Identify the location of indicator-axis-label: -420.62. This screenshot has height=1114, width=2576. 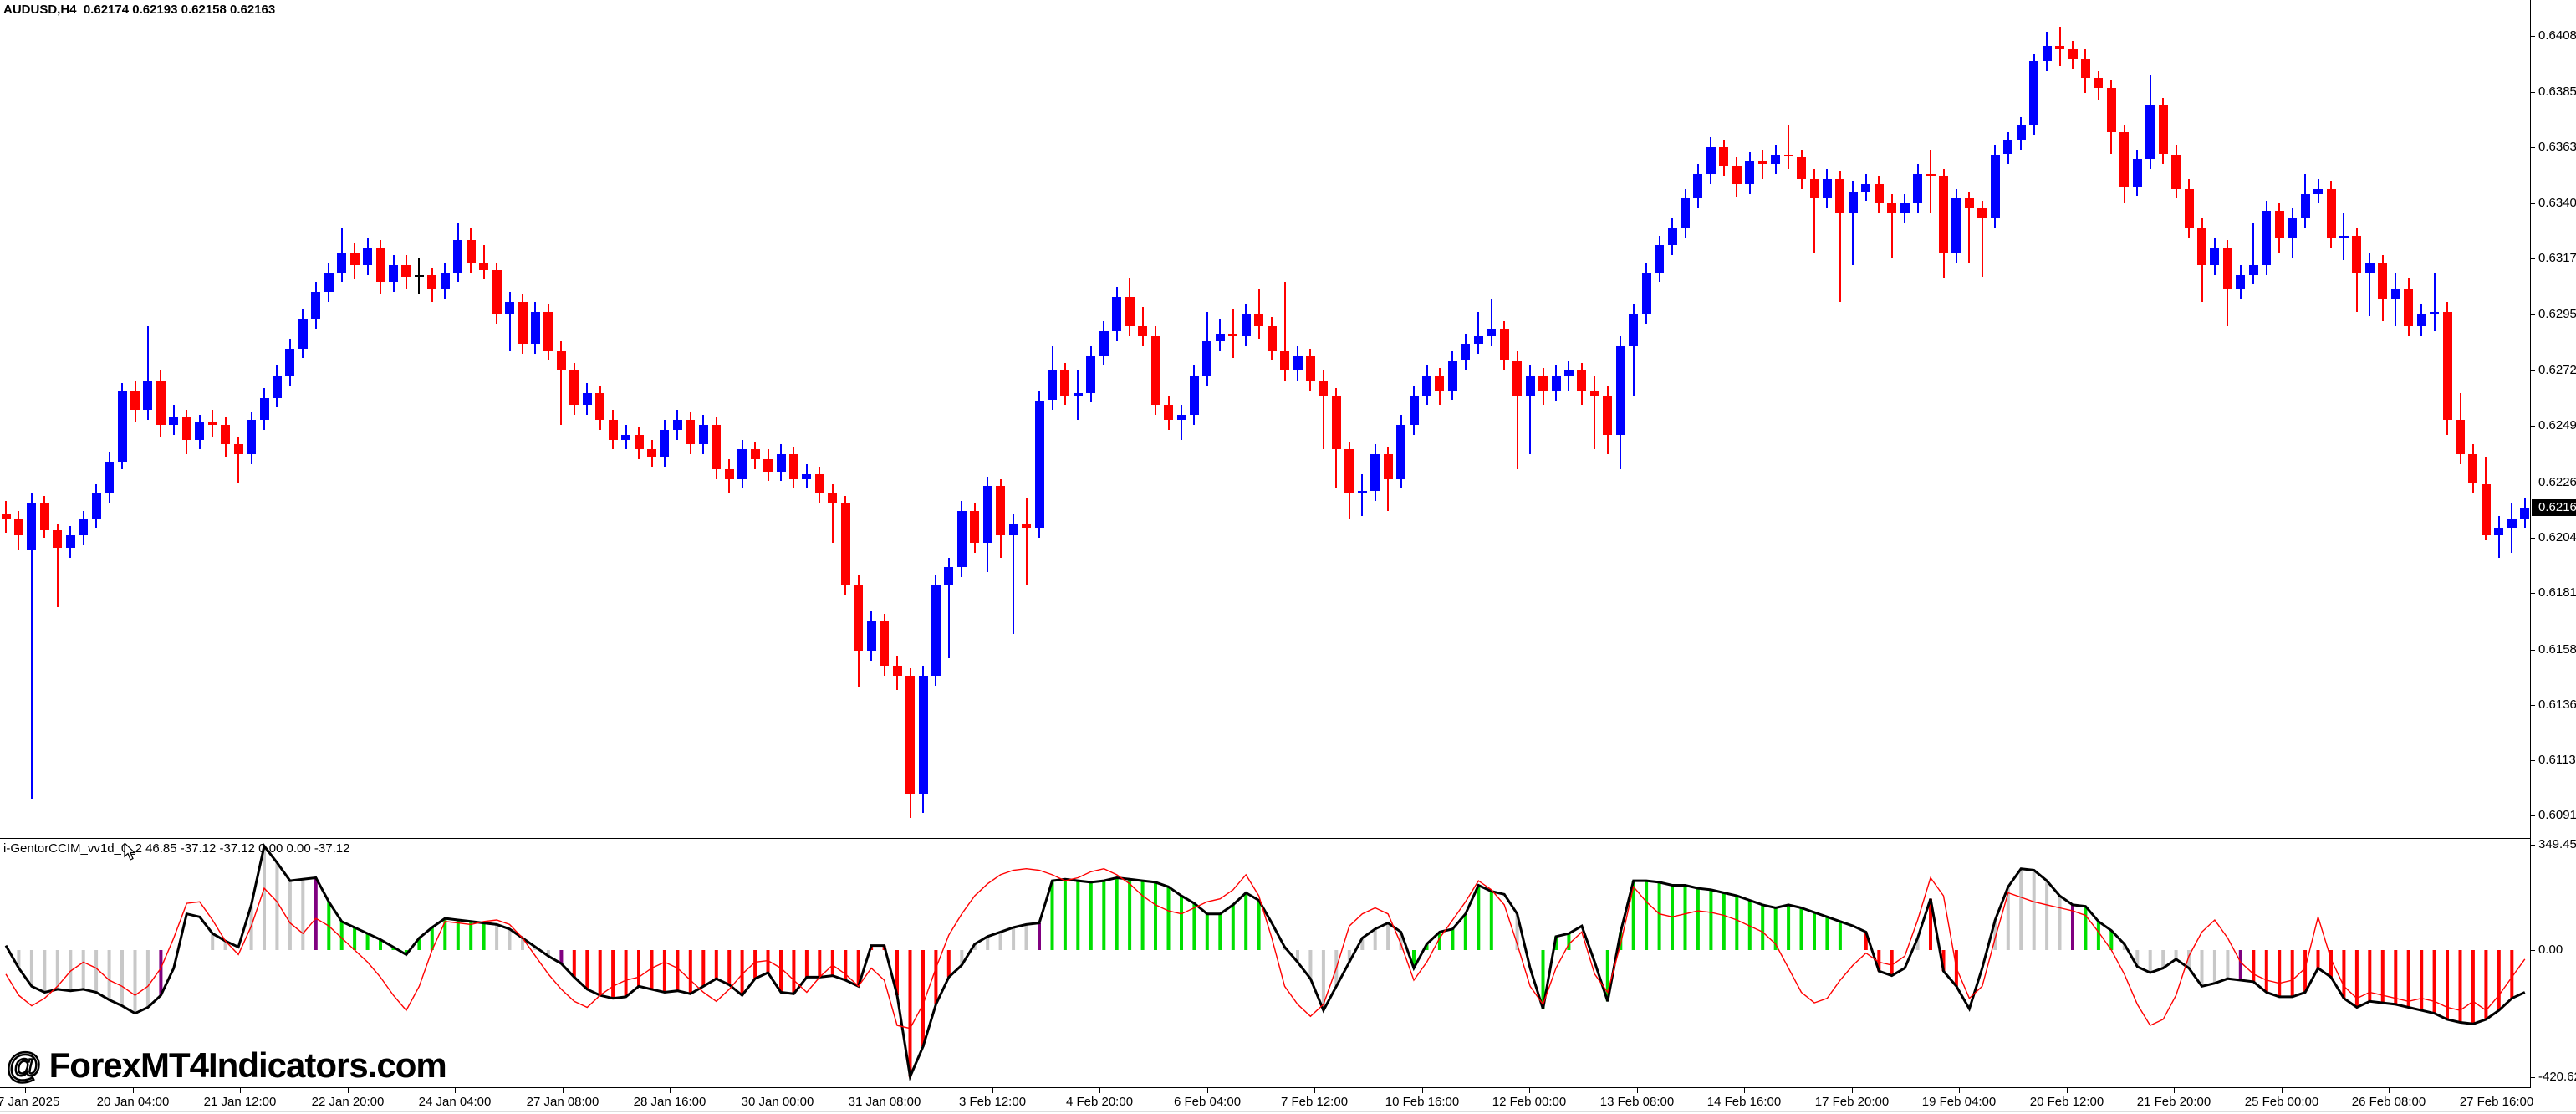
(2557, 1077).